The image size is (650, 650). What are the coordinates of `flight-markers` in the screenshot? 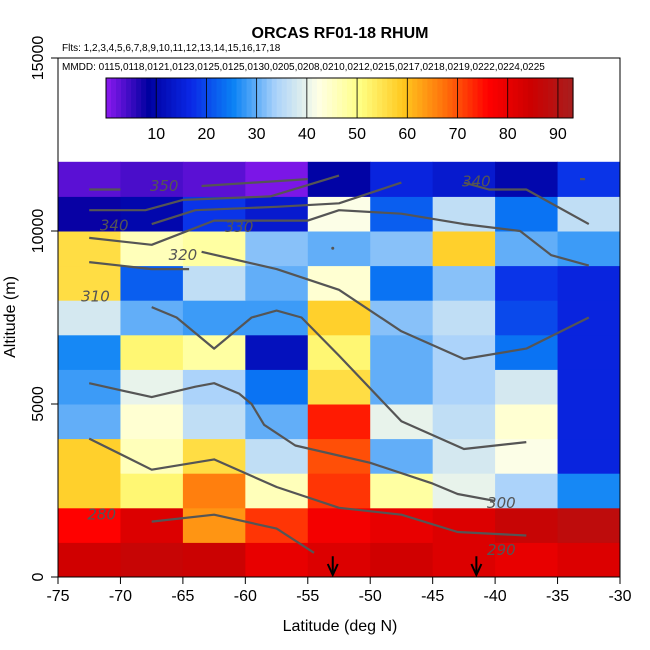 It's located at (404, 567).